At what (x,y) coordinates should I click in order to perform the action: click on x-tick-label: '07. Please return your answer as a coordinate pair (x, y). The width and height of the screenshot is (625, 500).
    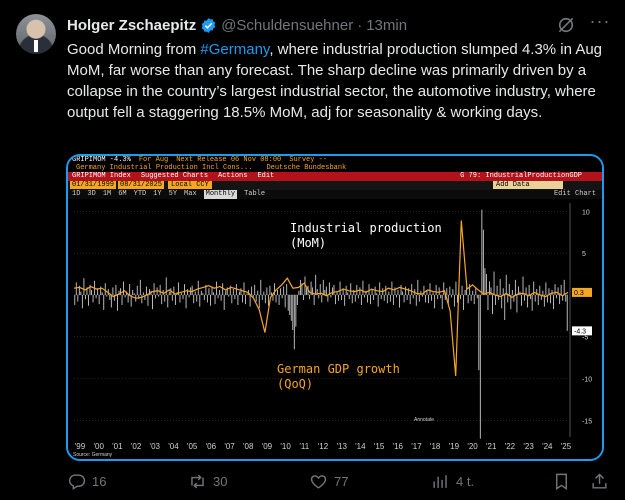
    Looking at the image, I should click on (229, 446).